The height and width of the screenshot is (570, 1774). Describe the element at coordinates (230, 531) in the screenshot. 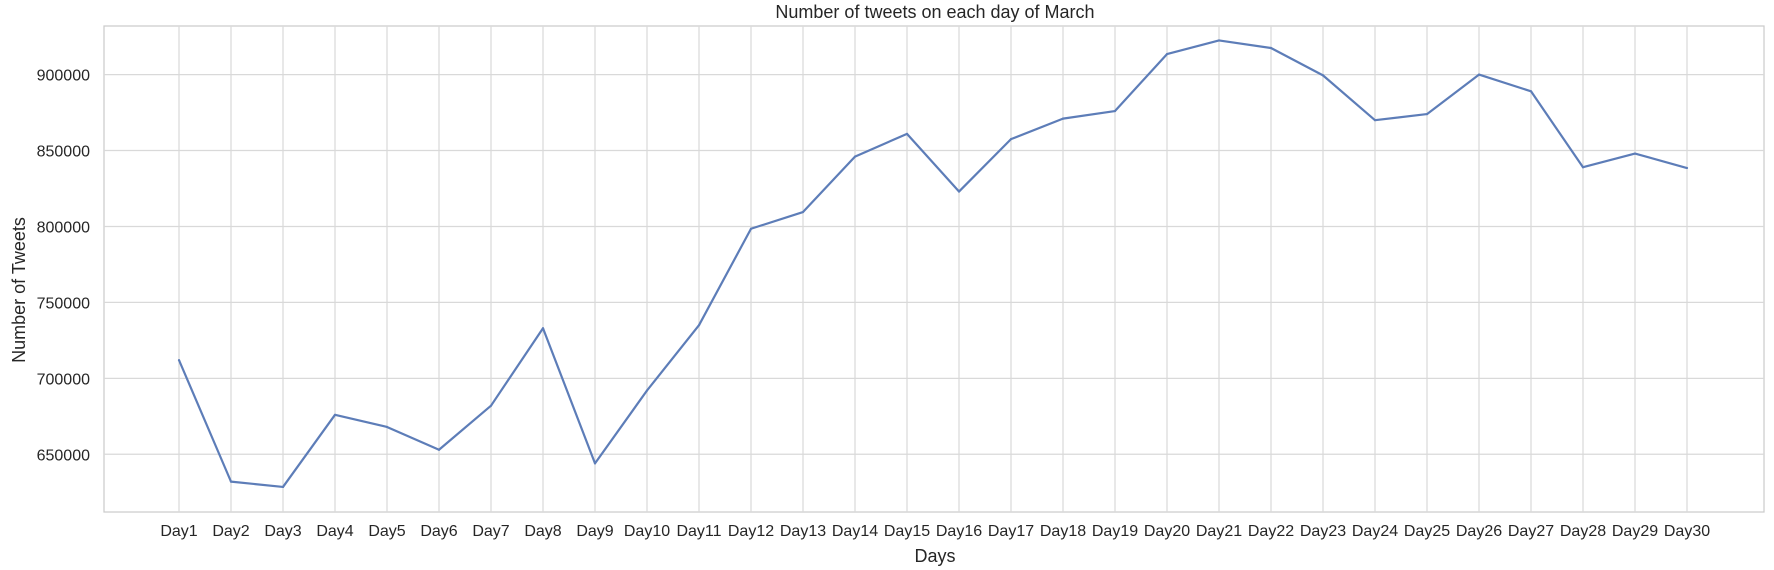

I see `x-tick-label: Day2` at that location.